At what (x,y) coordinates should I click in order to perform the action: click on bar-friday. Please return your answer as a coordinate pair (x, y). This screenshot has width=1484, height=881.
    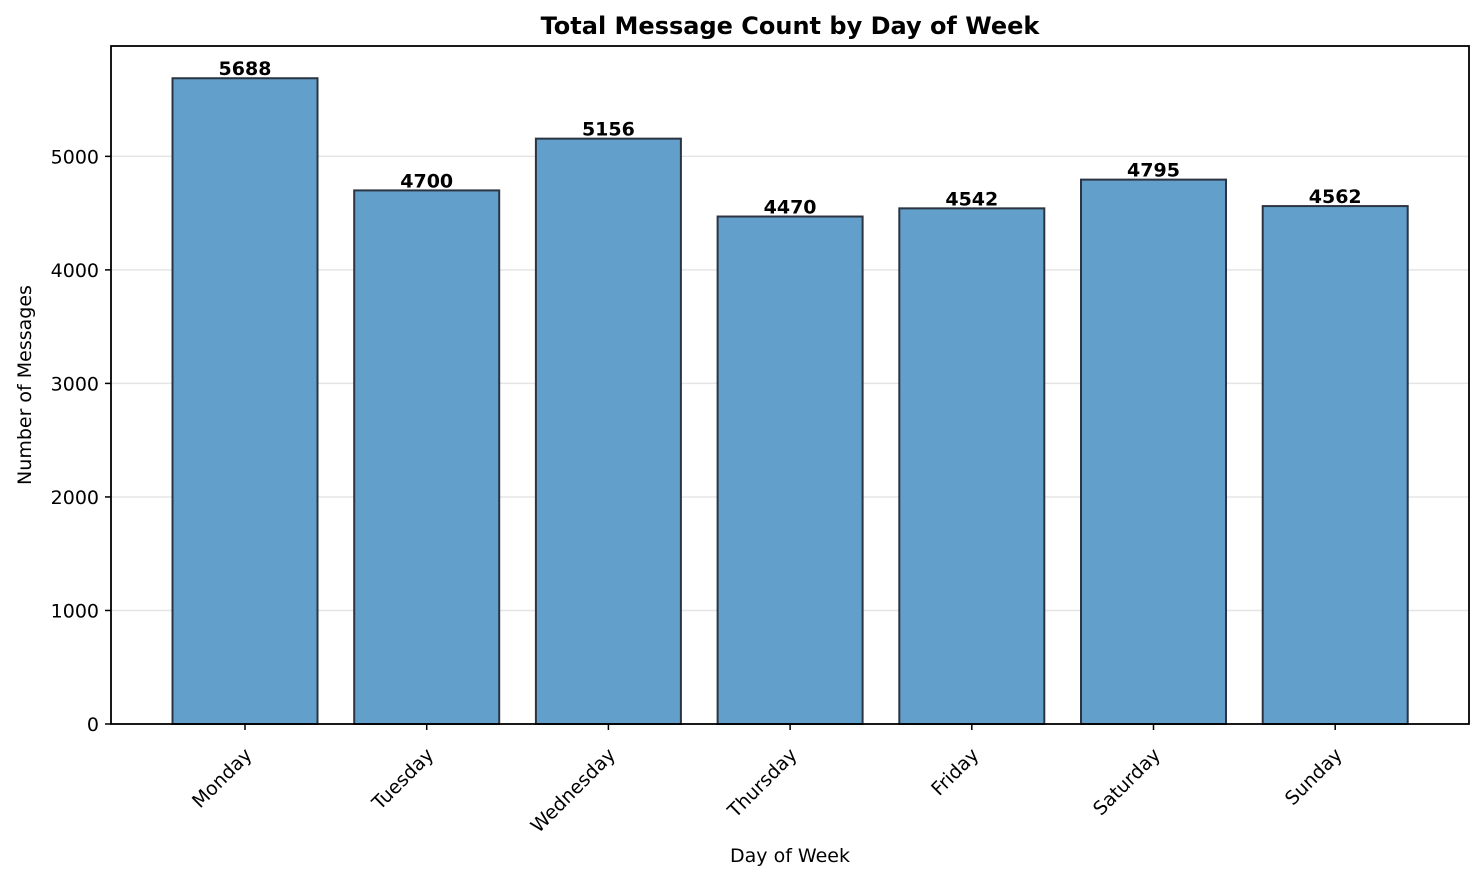
    Looking at the image, I should click on (972, 466).